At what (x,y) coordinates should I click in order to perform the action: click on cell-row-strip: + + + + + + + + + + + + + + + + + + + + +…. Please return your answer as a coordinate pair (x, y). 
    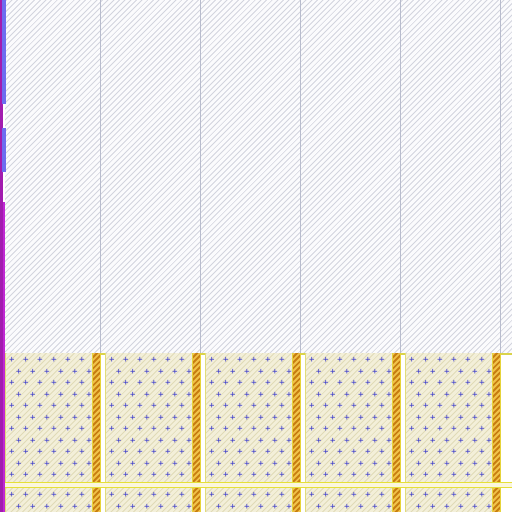
    Looking at the image, I should click on (256, 500).